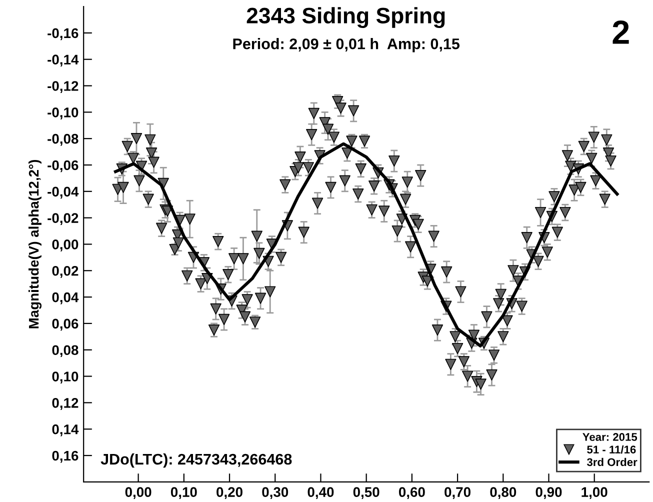  I want to click on y-tick-label: 0,14, so click(65, 430).